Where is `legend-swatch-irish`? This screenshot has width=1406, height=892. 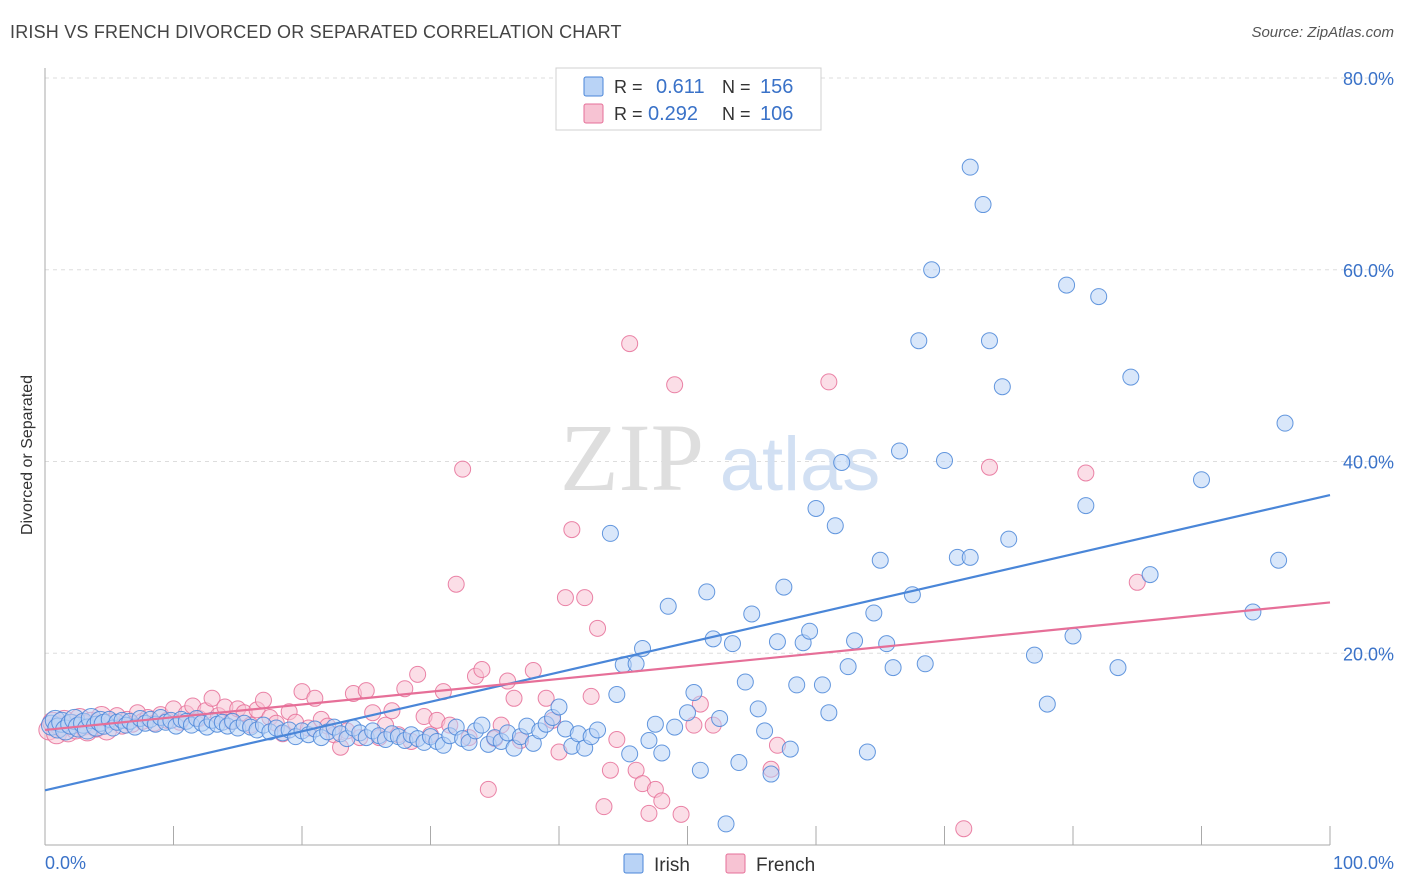 legend-swatch-irish is located at coordinates (593, 86).